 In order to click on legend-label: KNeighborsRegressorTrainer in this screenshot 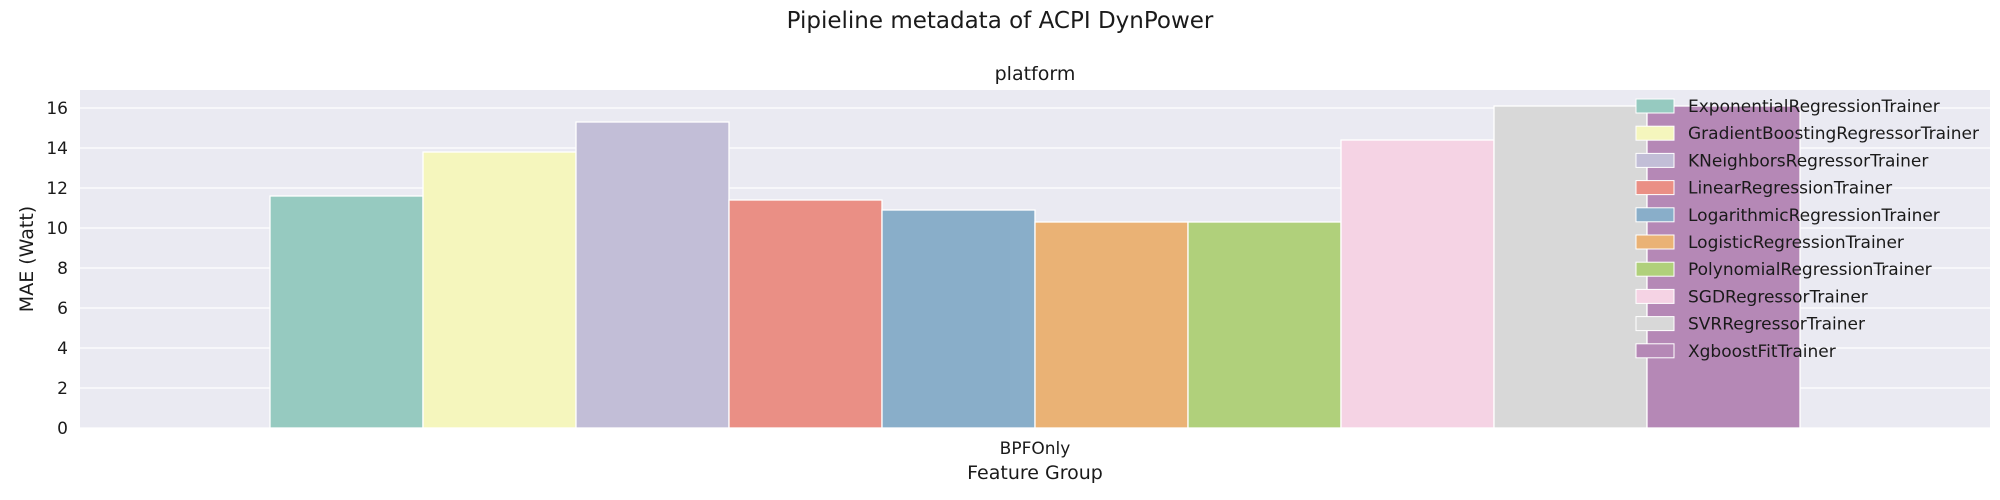, I will do `click(1808, 161)`.